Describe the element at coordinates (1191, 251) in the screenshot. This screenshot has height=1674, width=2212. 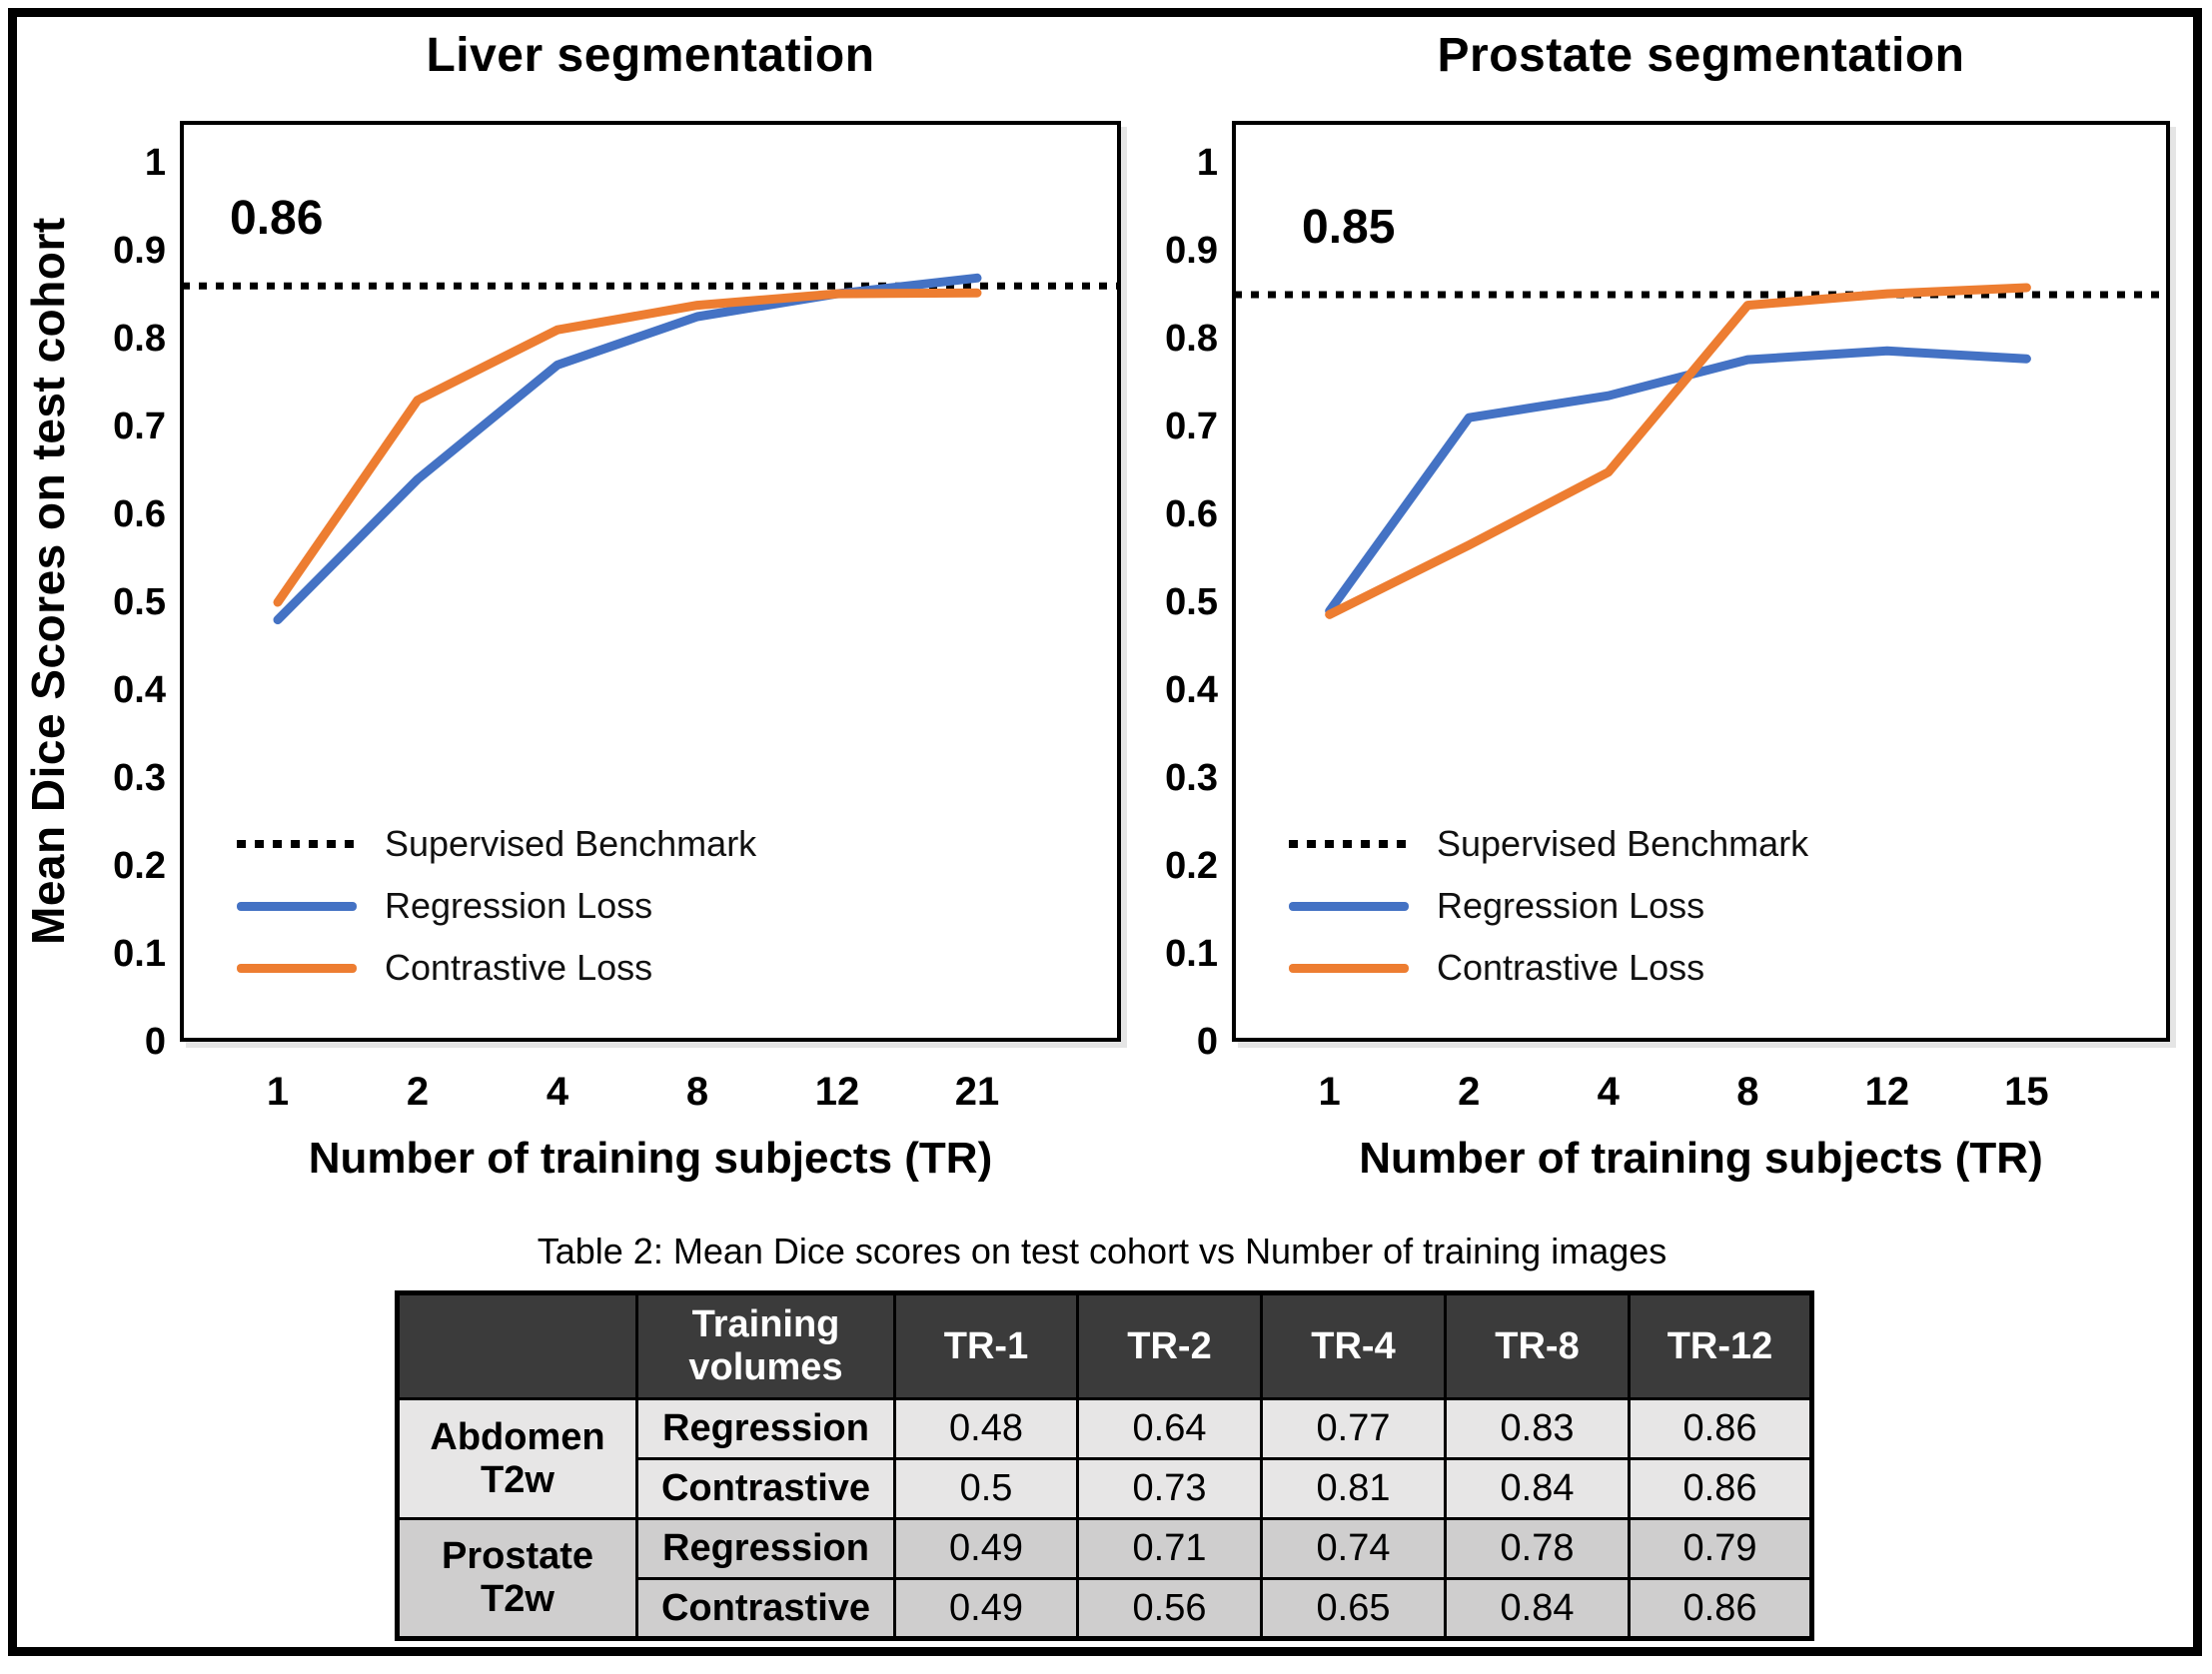
I see `y-tick-label: 0.9` at that location.